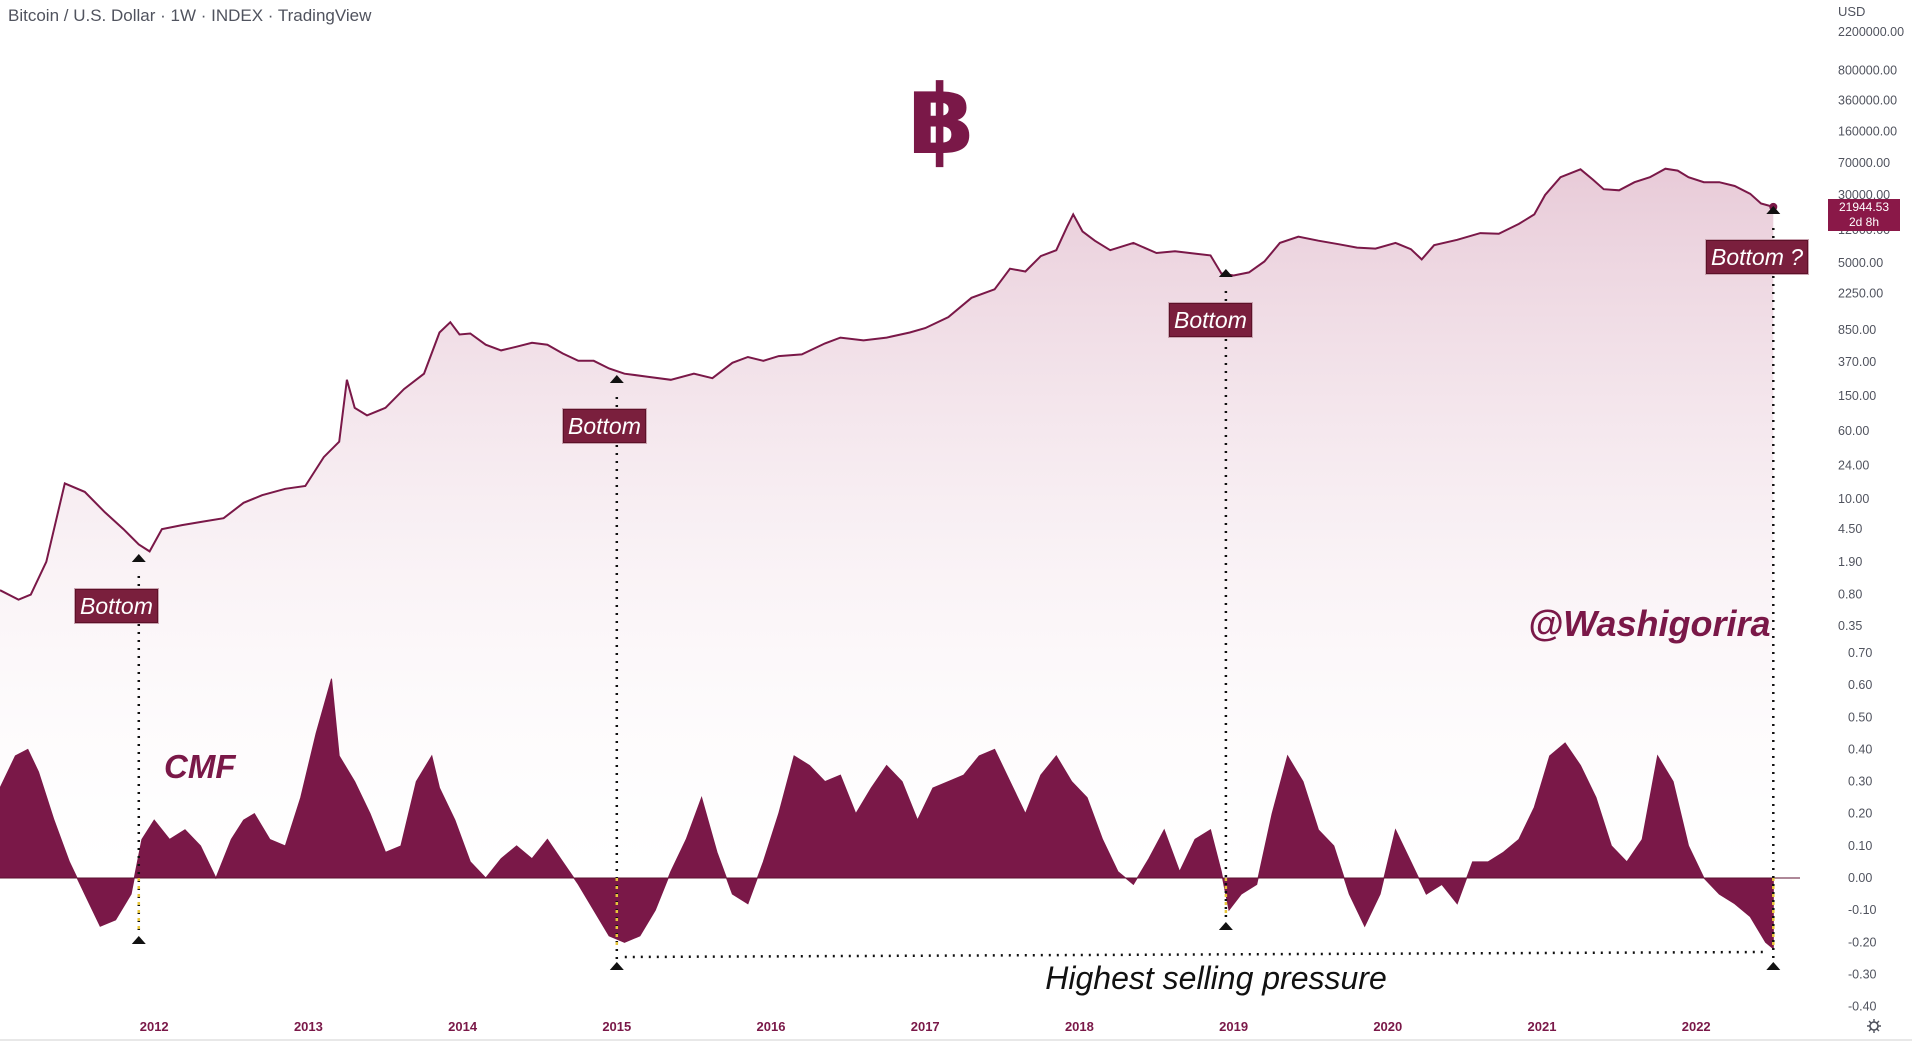 This screenshot has width=1912, height=1046. Describe the element at coordinates (1857, 396) in the screenshot. I see `price-axis-tick-11: 150.00` at that location.